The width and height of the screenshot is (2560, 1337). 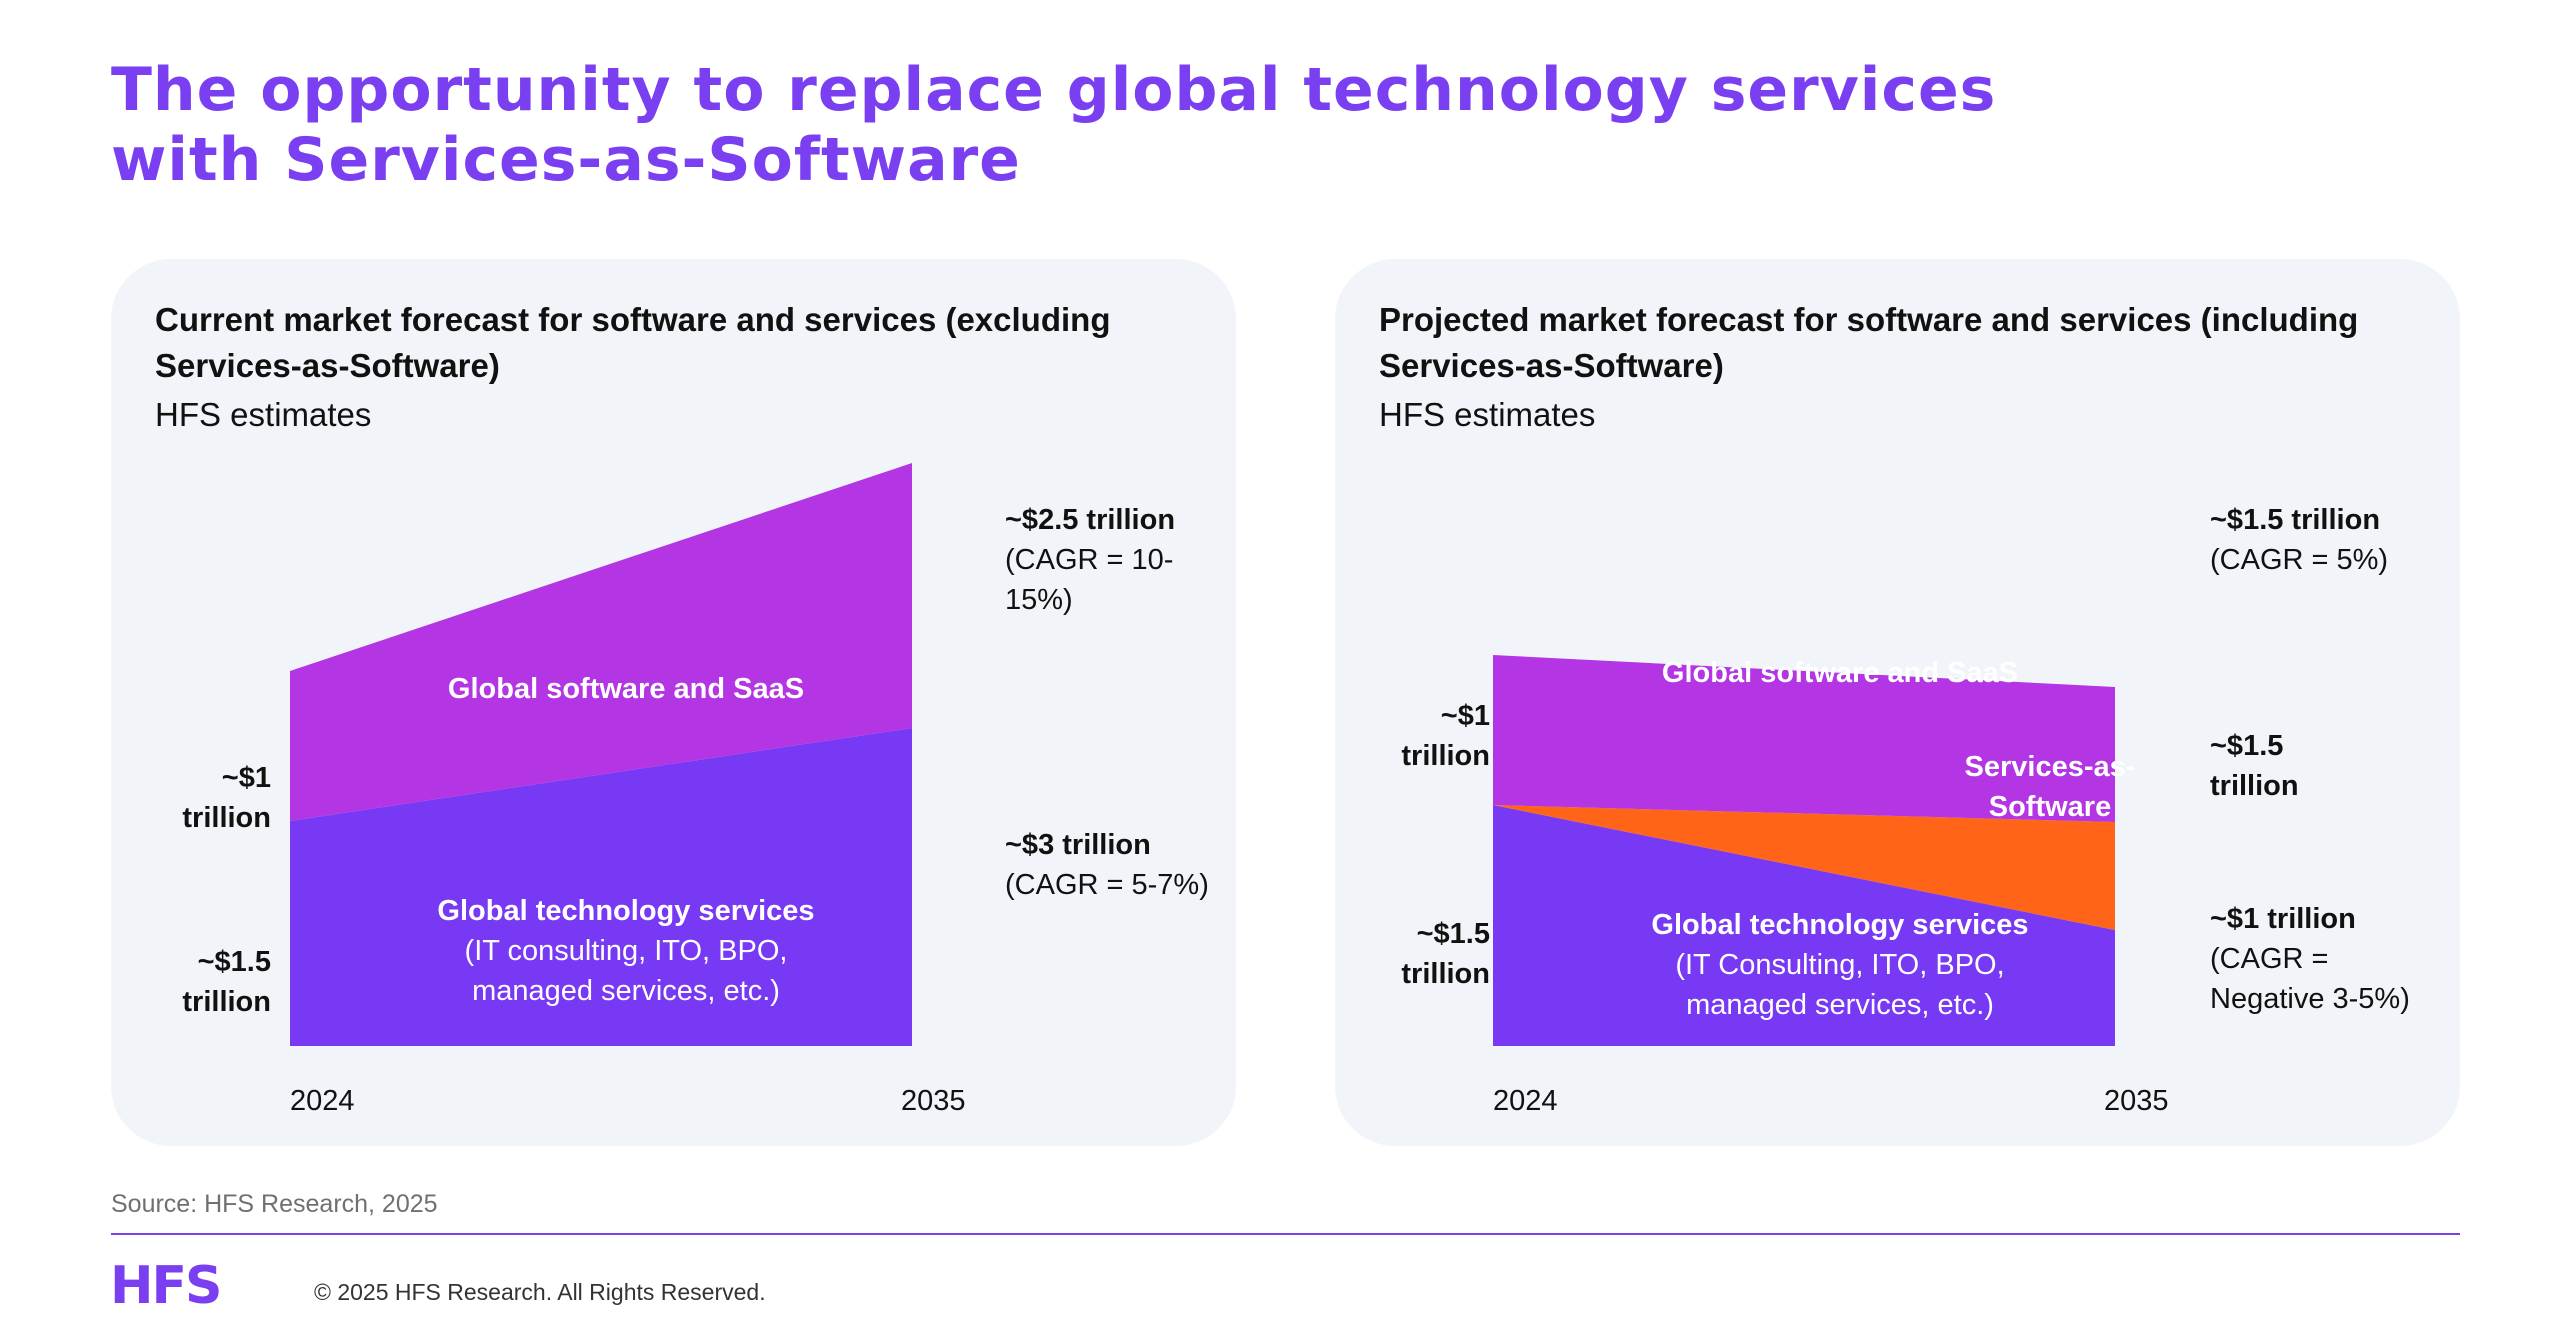 I want to click on left-software-segment-text: Global software and SaaS, so click(x=626, y=689).